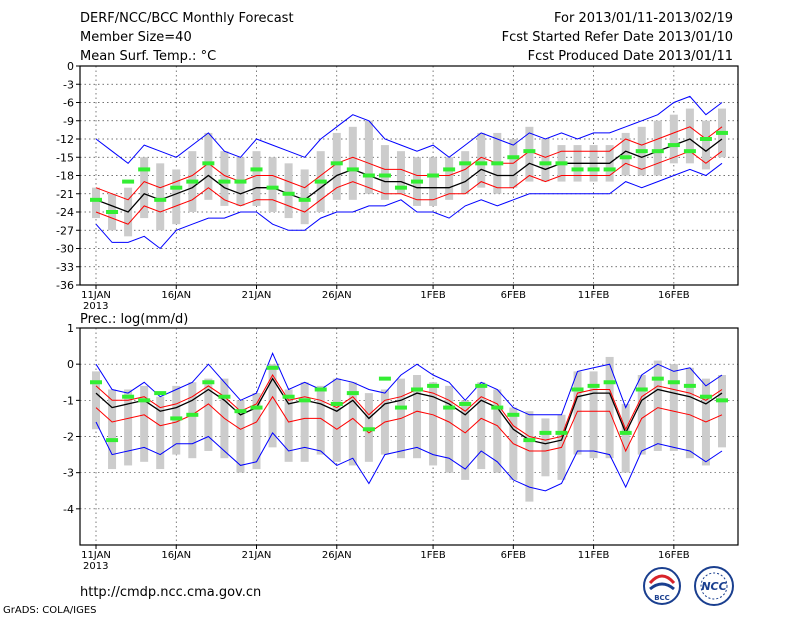  I want to click on temp-x-tick-label-4: 1FEB, so click(432, 295).